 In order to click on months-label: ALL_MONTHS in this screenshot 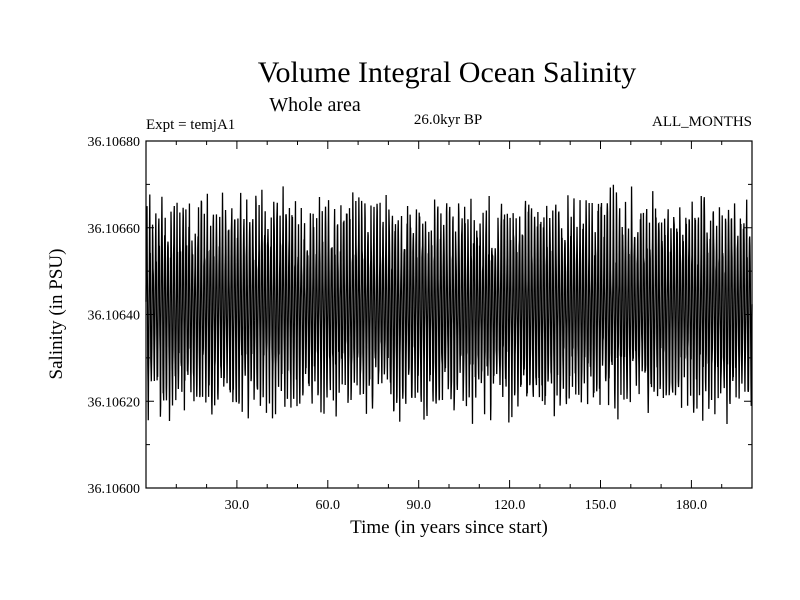, I will do `click(702, 122)`.